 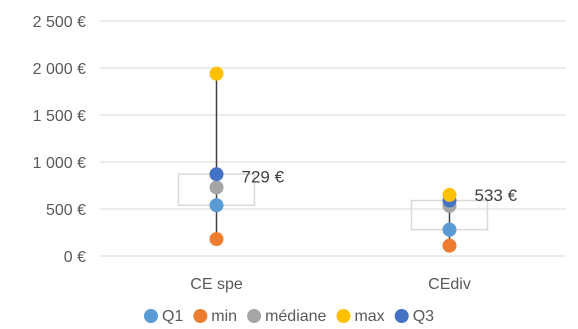 What do you see at coordinates (449, 284) in the screenshot?
I see `category-label: CEdiv` at bounding box center [449, 284].